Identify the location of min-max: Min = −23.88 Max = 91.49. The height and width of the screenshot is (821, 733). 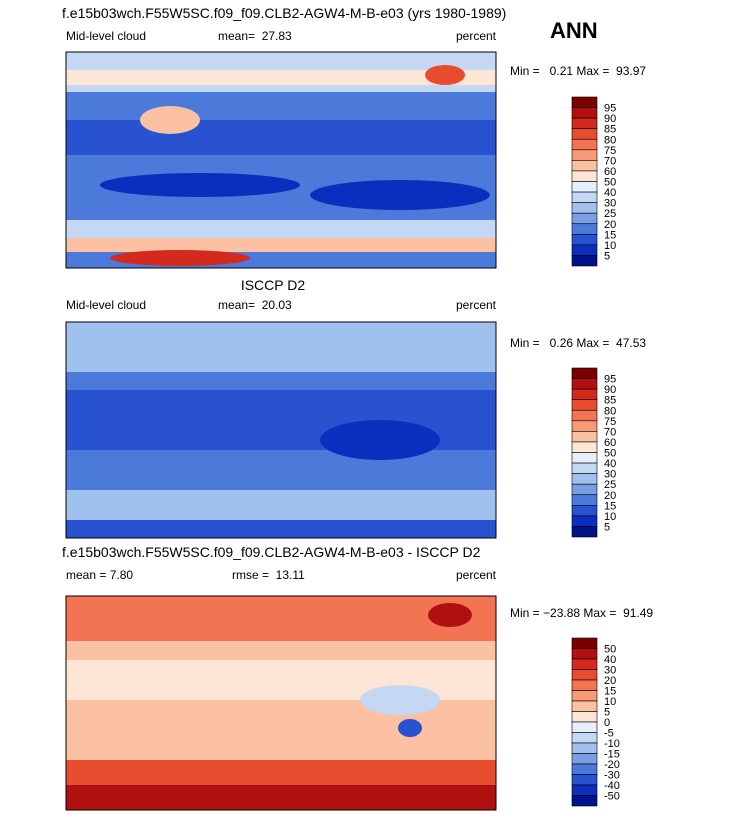
(581, 613).